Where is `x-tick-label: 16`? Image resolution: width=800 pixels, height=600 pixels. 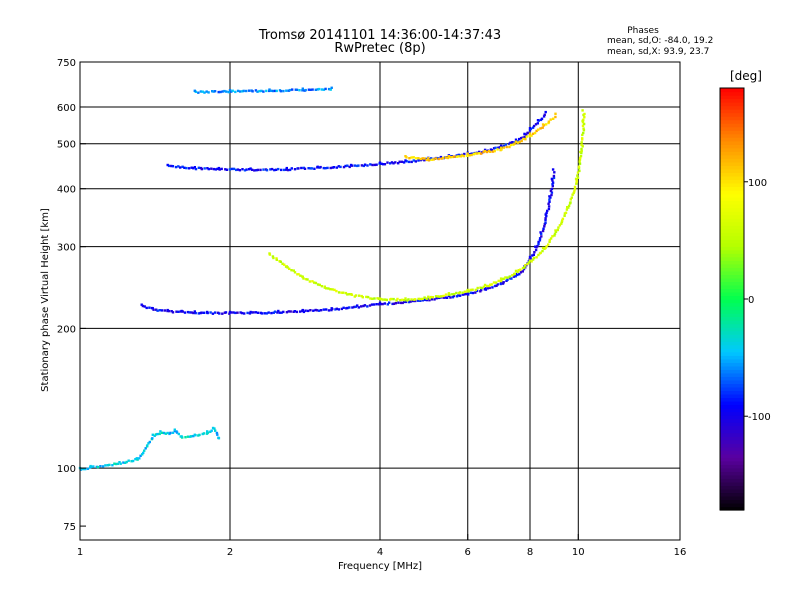
x-tick-label: 16 is located at coordinates (680, 552).